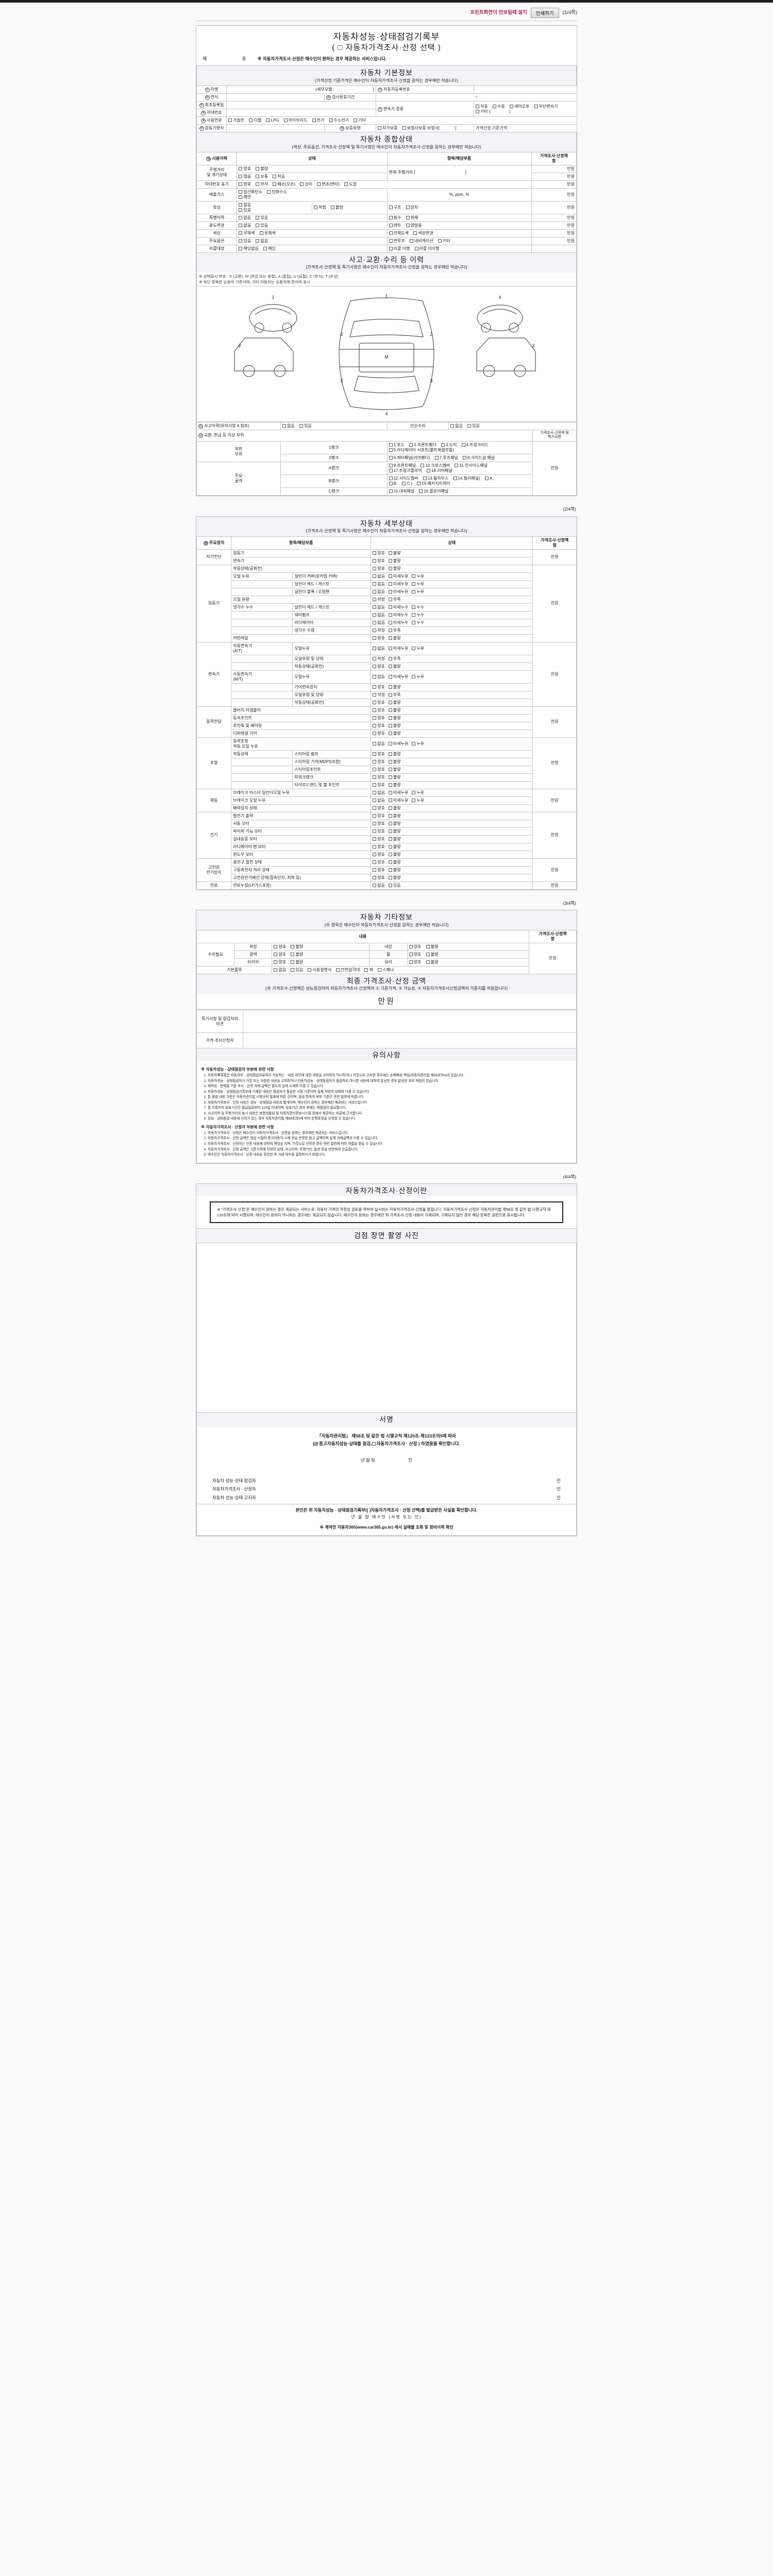 The width and height of the screenshot is (773, 2576). Describe the element at coordinates (247, 233) in the screenshot. I see `opt-achromatic: 무채색` at that location.